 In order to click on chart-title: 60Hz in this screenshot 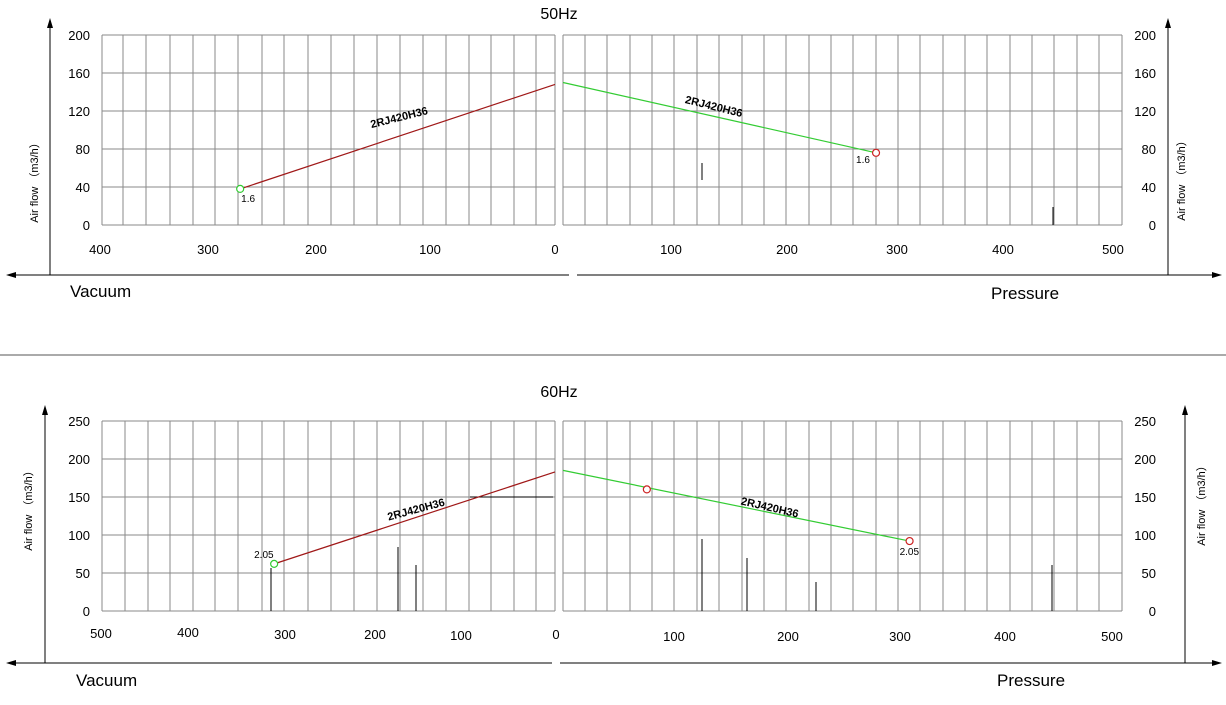, I will do `click(558, 392)`.